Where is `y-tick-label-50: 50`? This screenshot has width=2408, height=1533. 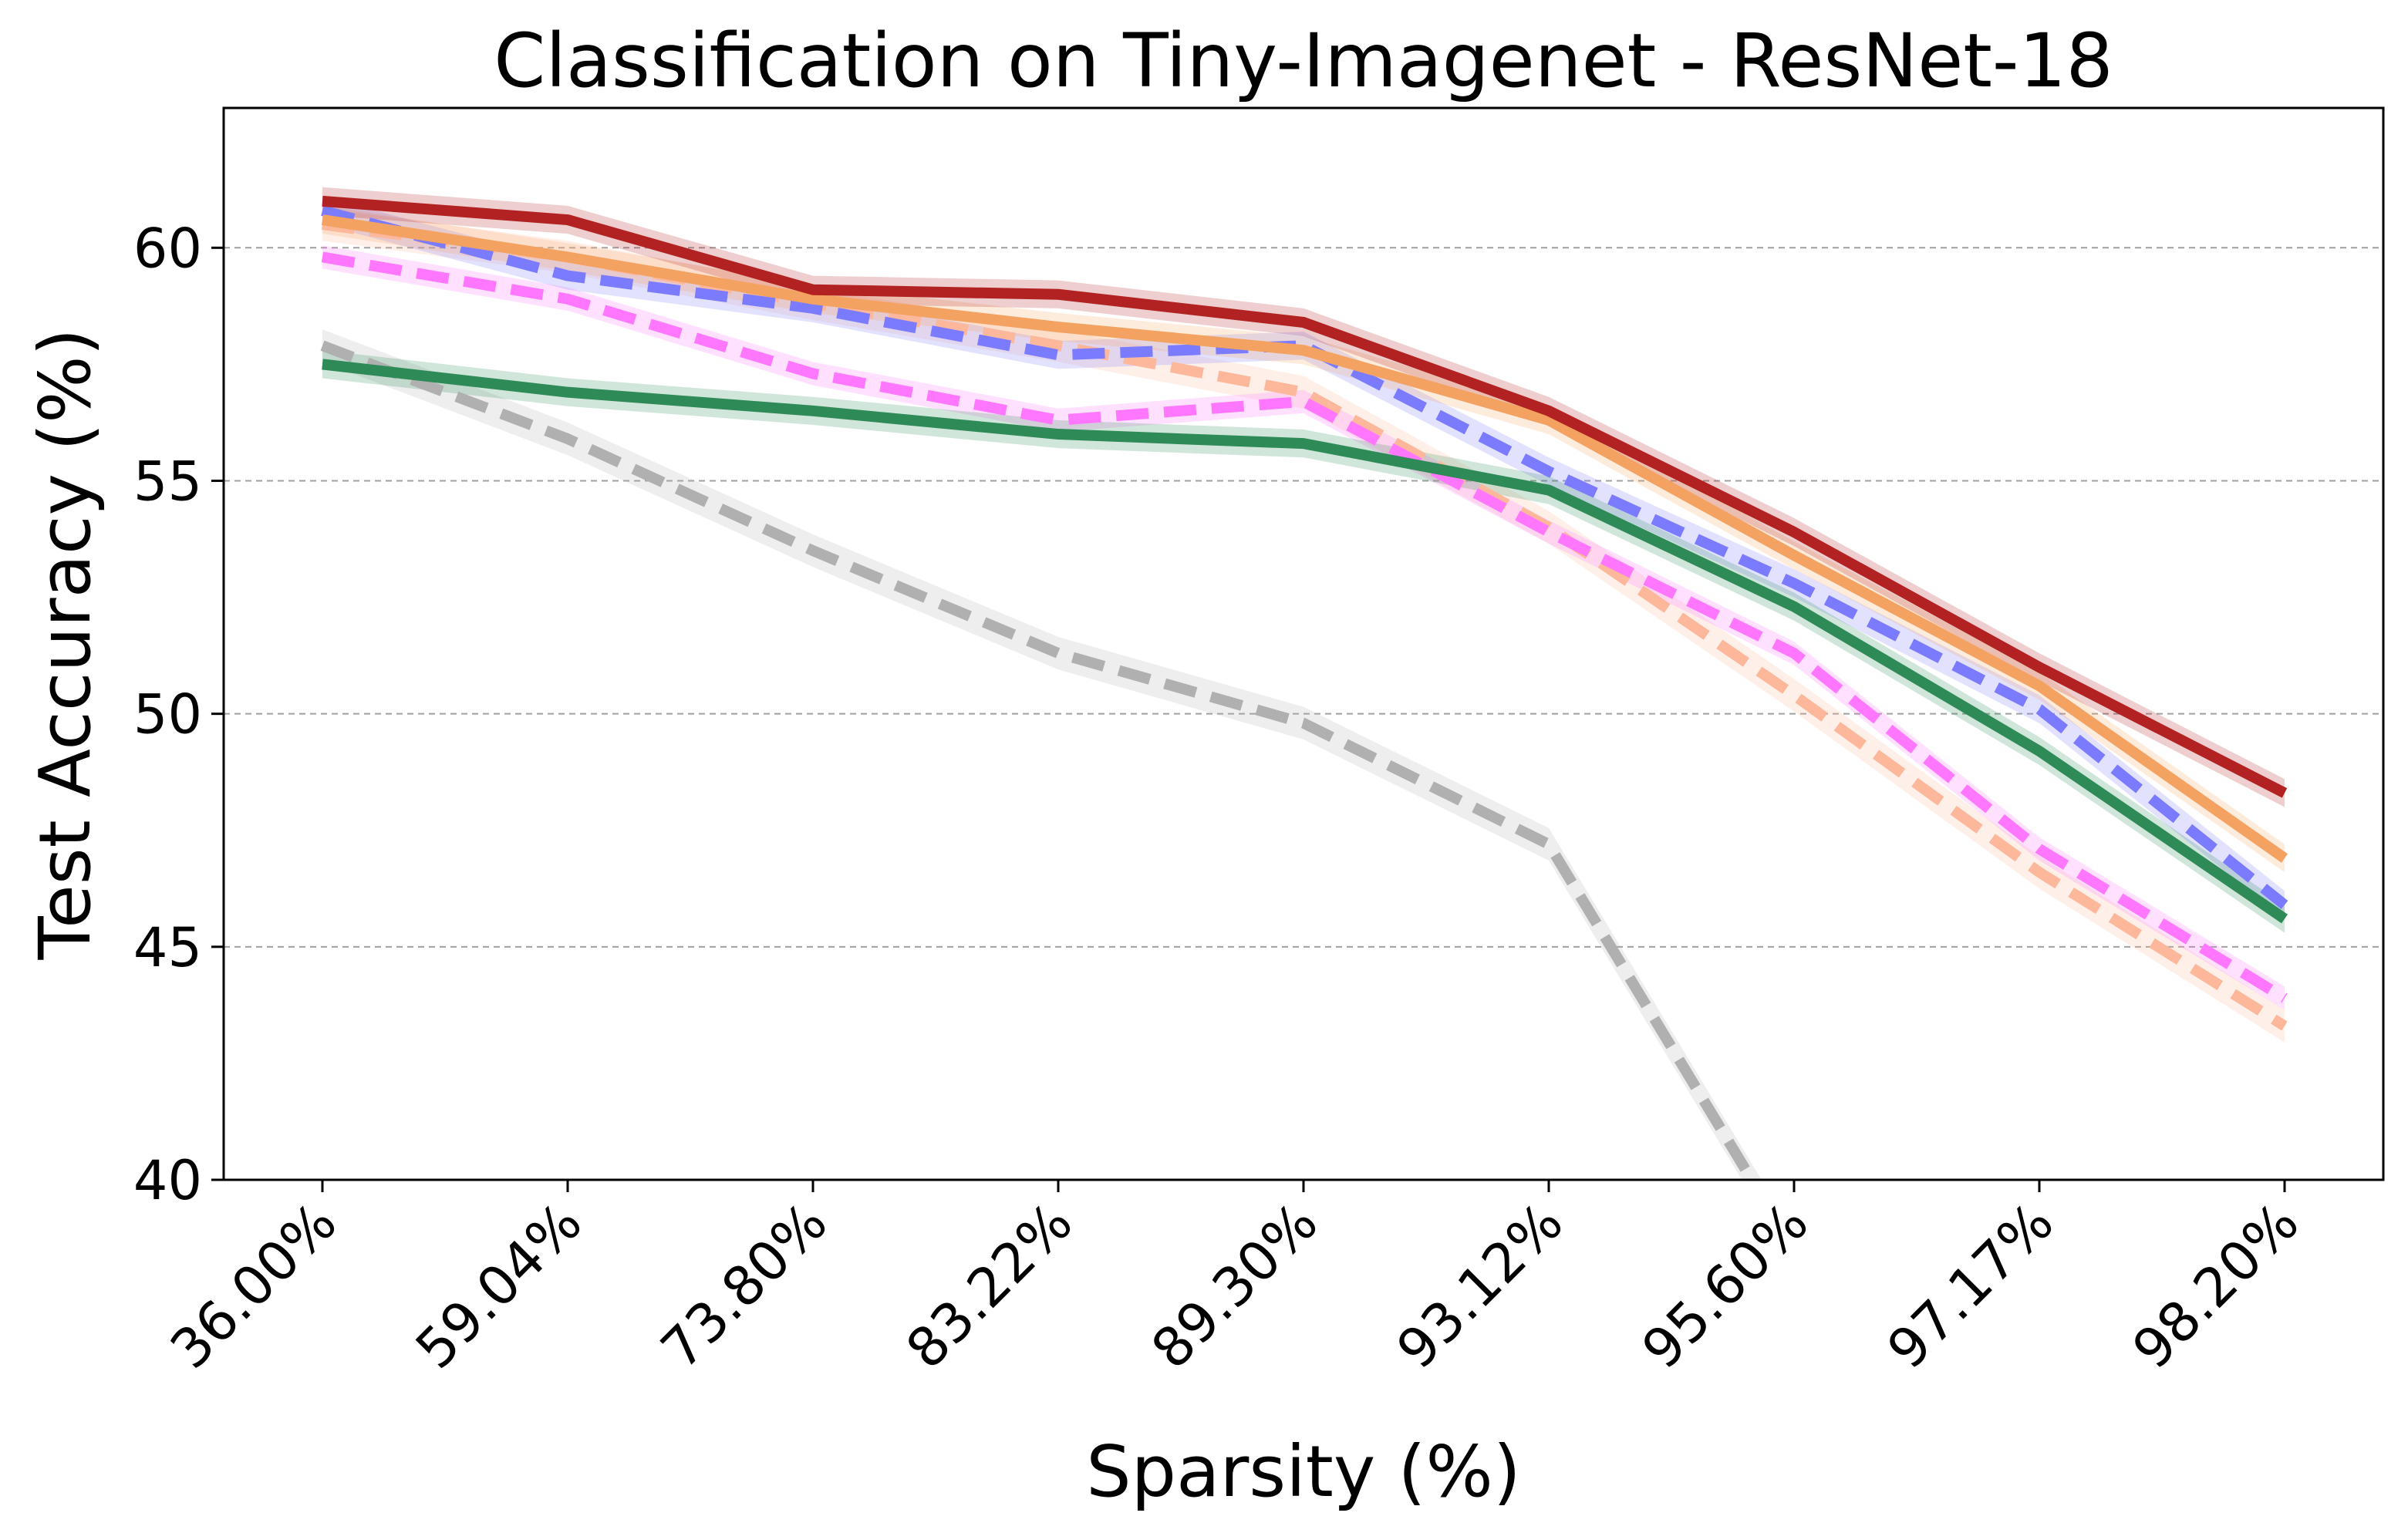
y-tick-label-50: 50 is located at coordinates (168, 714).